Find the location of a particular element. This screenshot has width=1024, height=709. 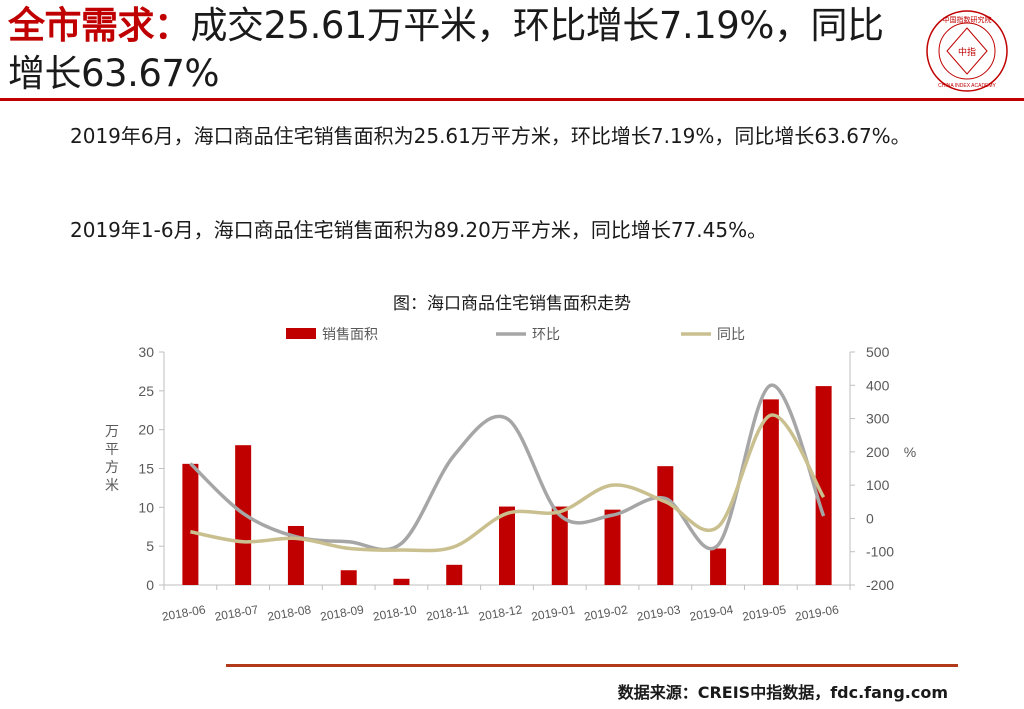

y-tick-label: 15 is located at coordinates (146, 469).